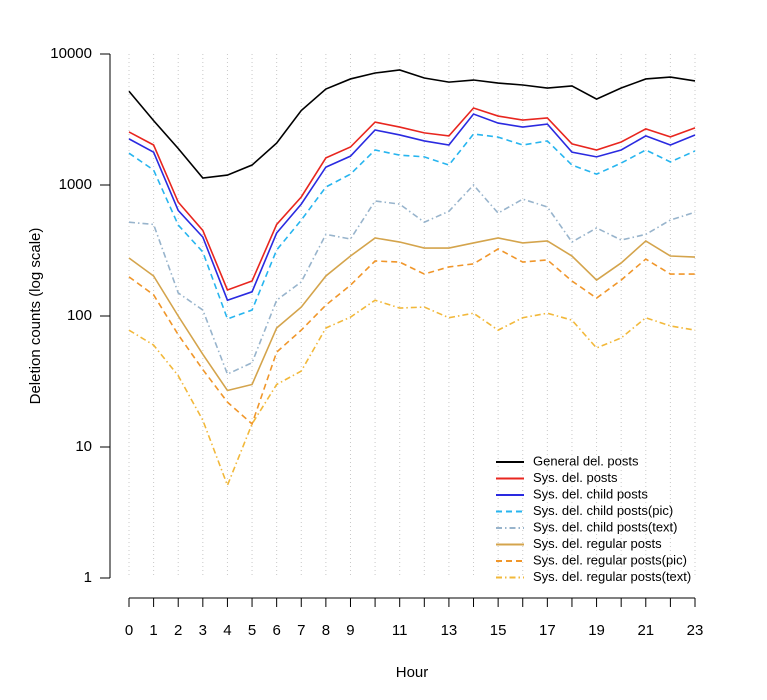 Image resolution: width=767 pixels, height=700 pixels. Describe the element at coordinates (645, 630) in the screenshot. I see `x-tick-label: 21` at that location.